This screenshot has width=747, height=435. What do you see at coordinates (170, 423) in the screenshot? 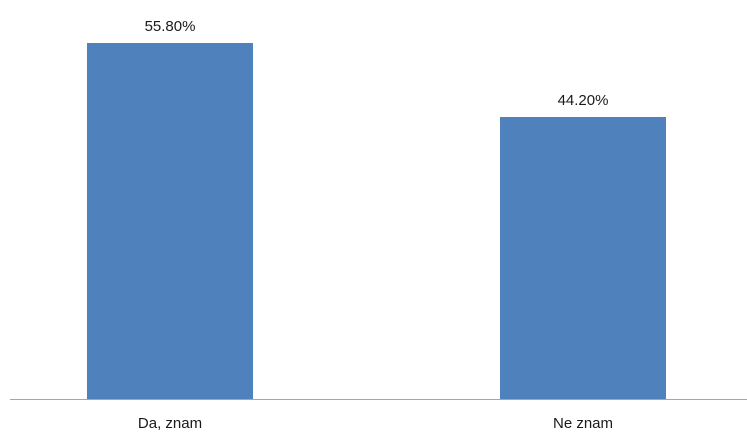
I see `category-label-0: Da, znam` at bounding box center [170, 423].